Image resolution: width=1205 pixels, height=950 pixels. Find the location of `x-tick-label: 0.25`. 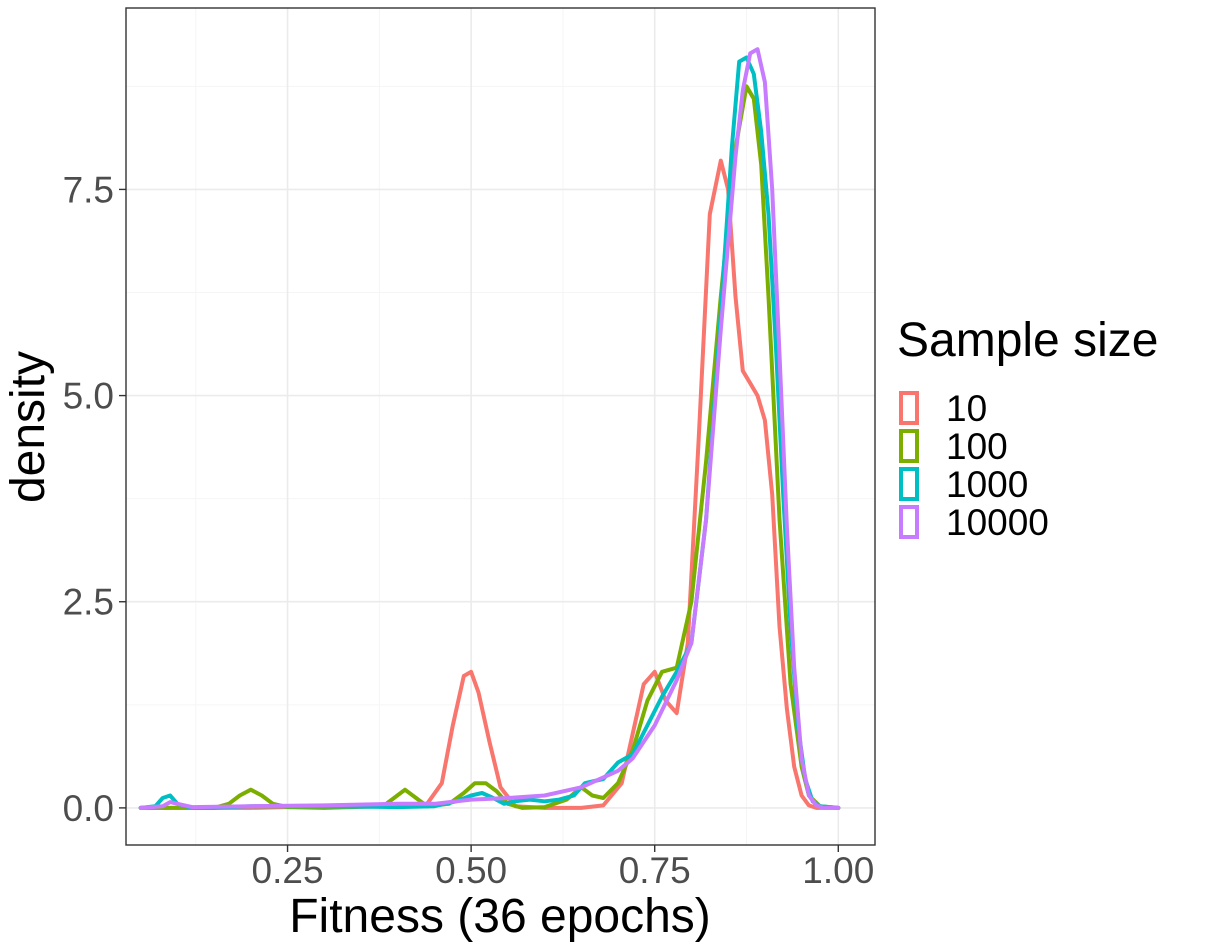

x-tick-label: 0.25 is located at coordinates (288, 870).